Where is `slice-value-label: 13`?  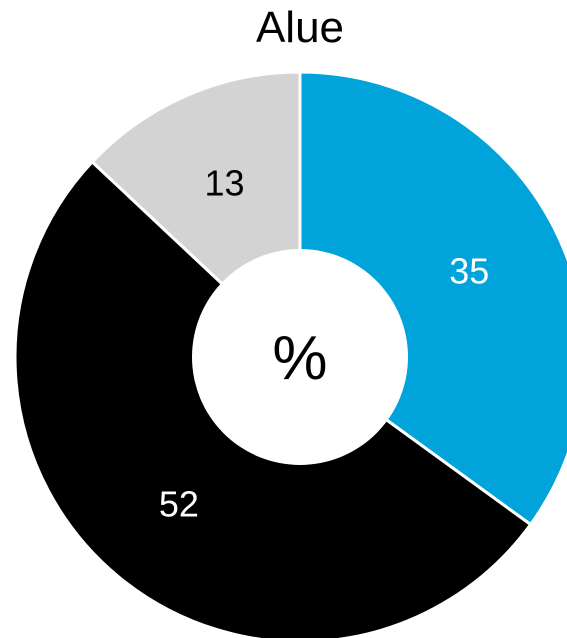 slice-value-label: 13 is located at coordinates (225, 183).